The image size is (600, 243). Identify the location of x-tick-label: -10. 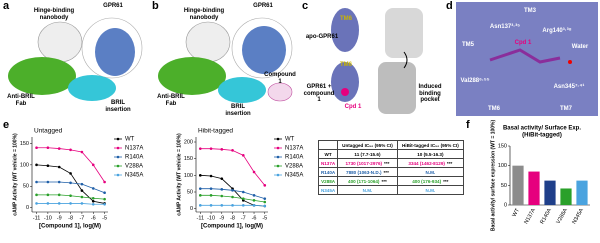
(211, 218).